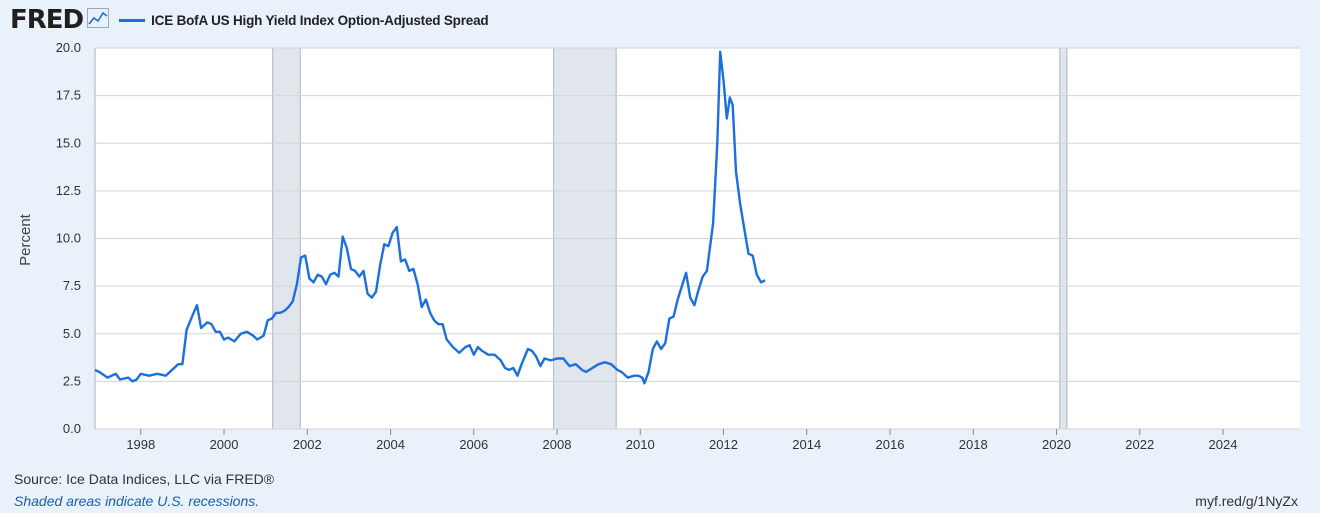  What do you see at coordinates (140, 444) in the screenshot?
I see `x-tick-label: 1998` at bounding box center [140, 444].